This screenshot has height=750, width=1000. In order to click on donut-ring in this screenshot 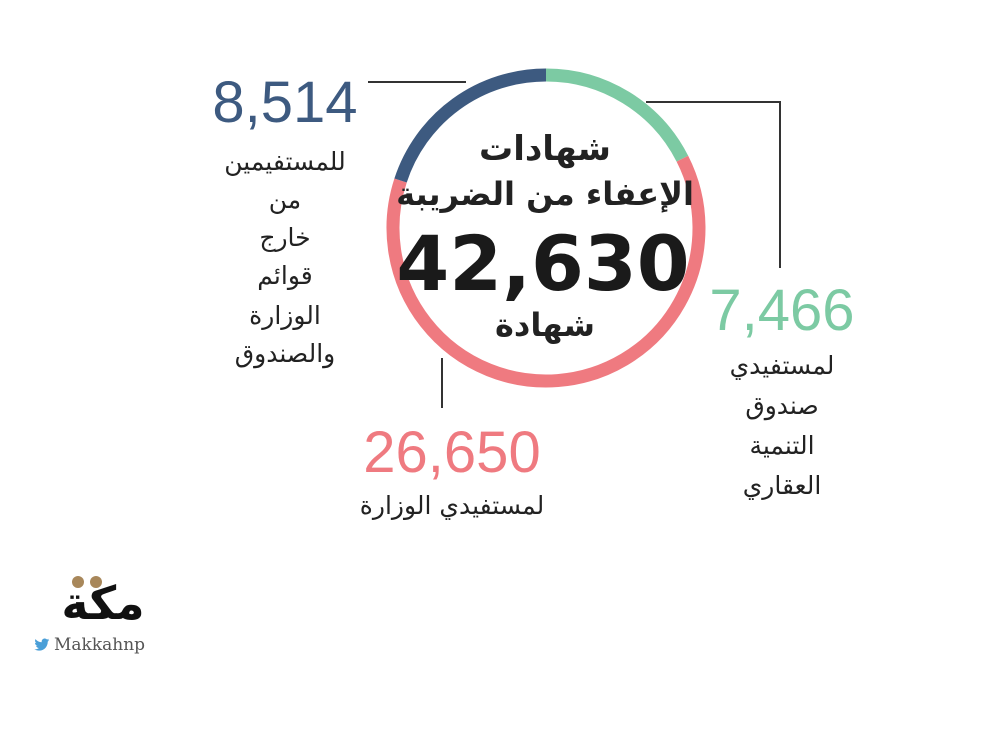, I will do `click(546, 228)`.